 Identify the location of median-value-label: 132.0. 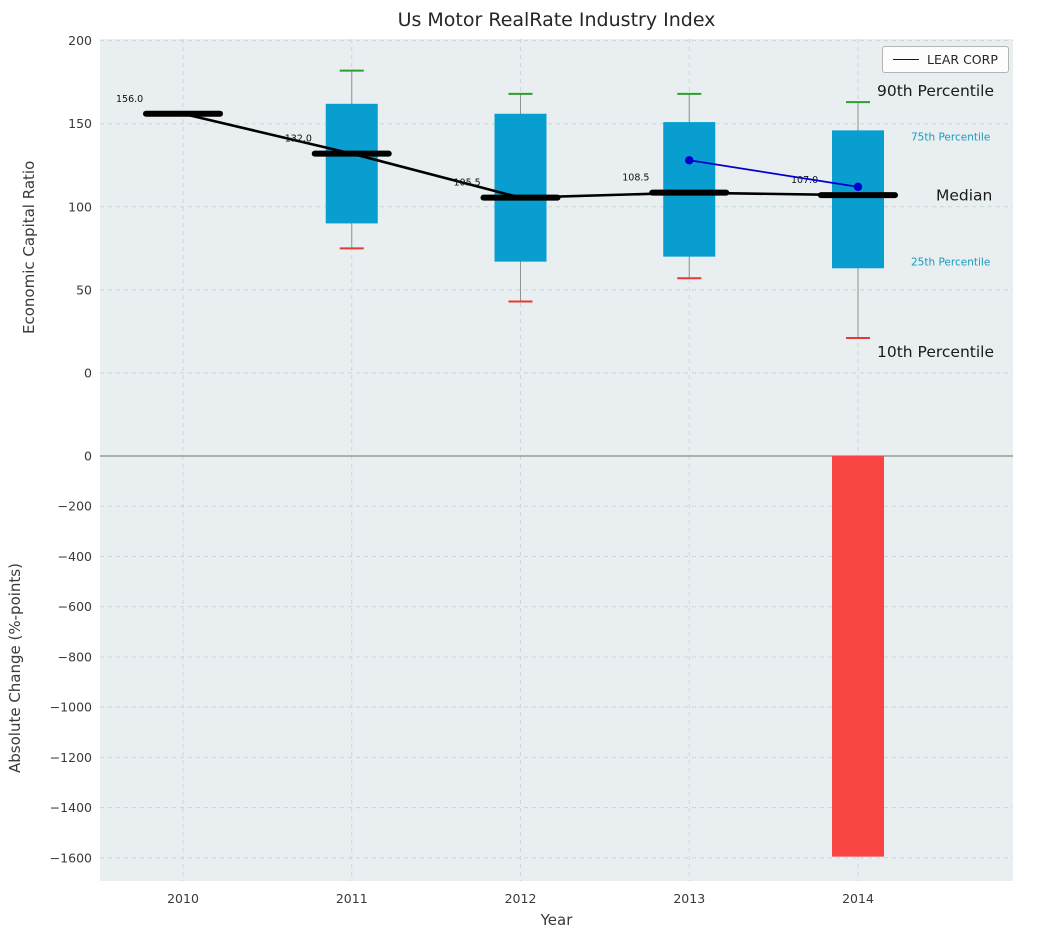
(298, 139).